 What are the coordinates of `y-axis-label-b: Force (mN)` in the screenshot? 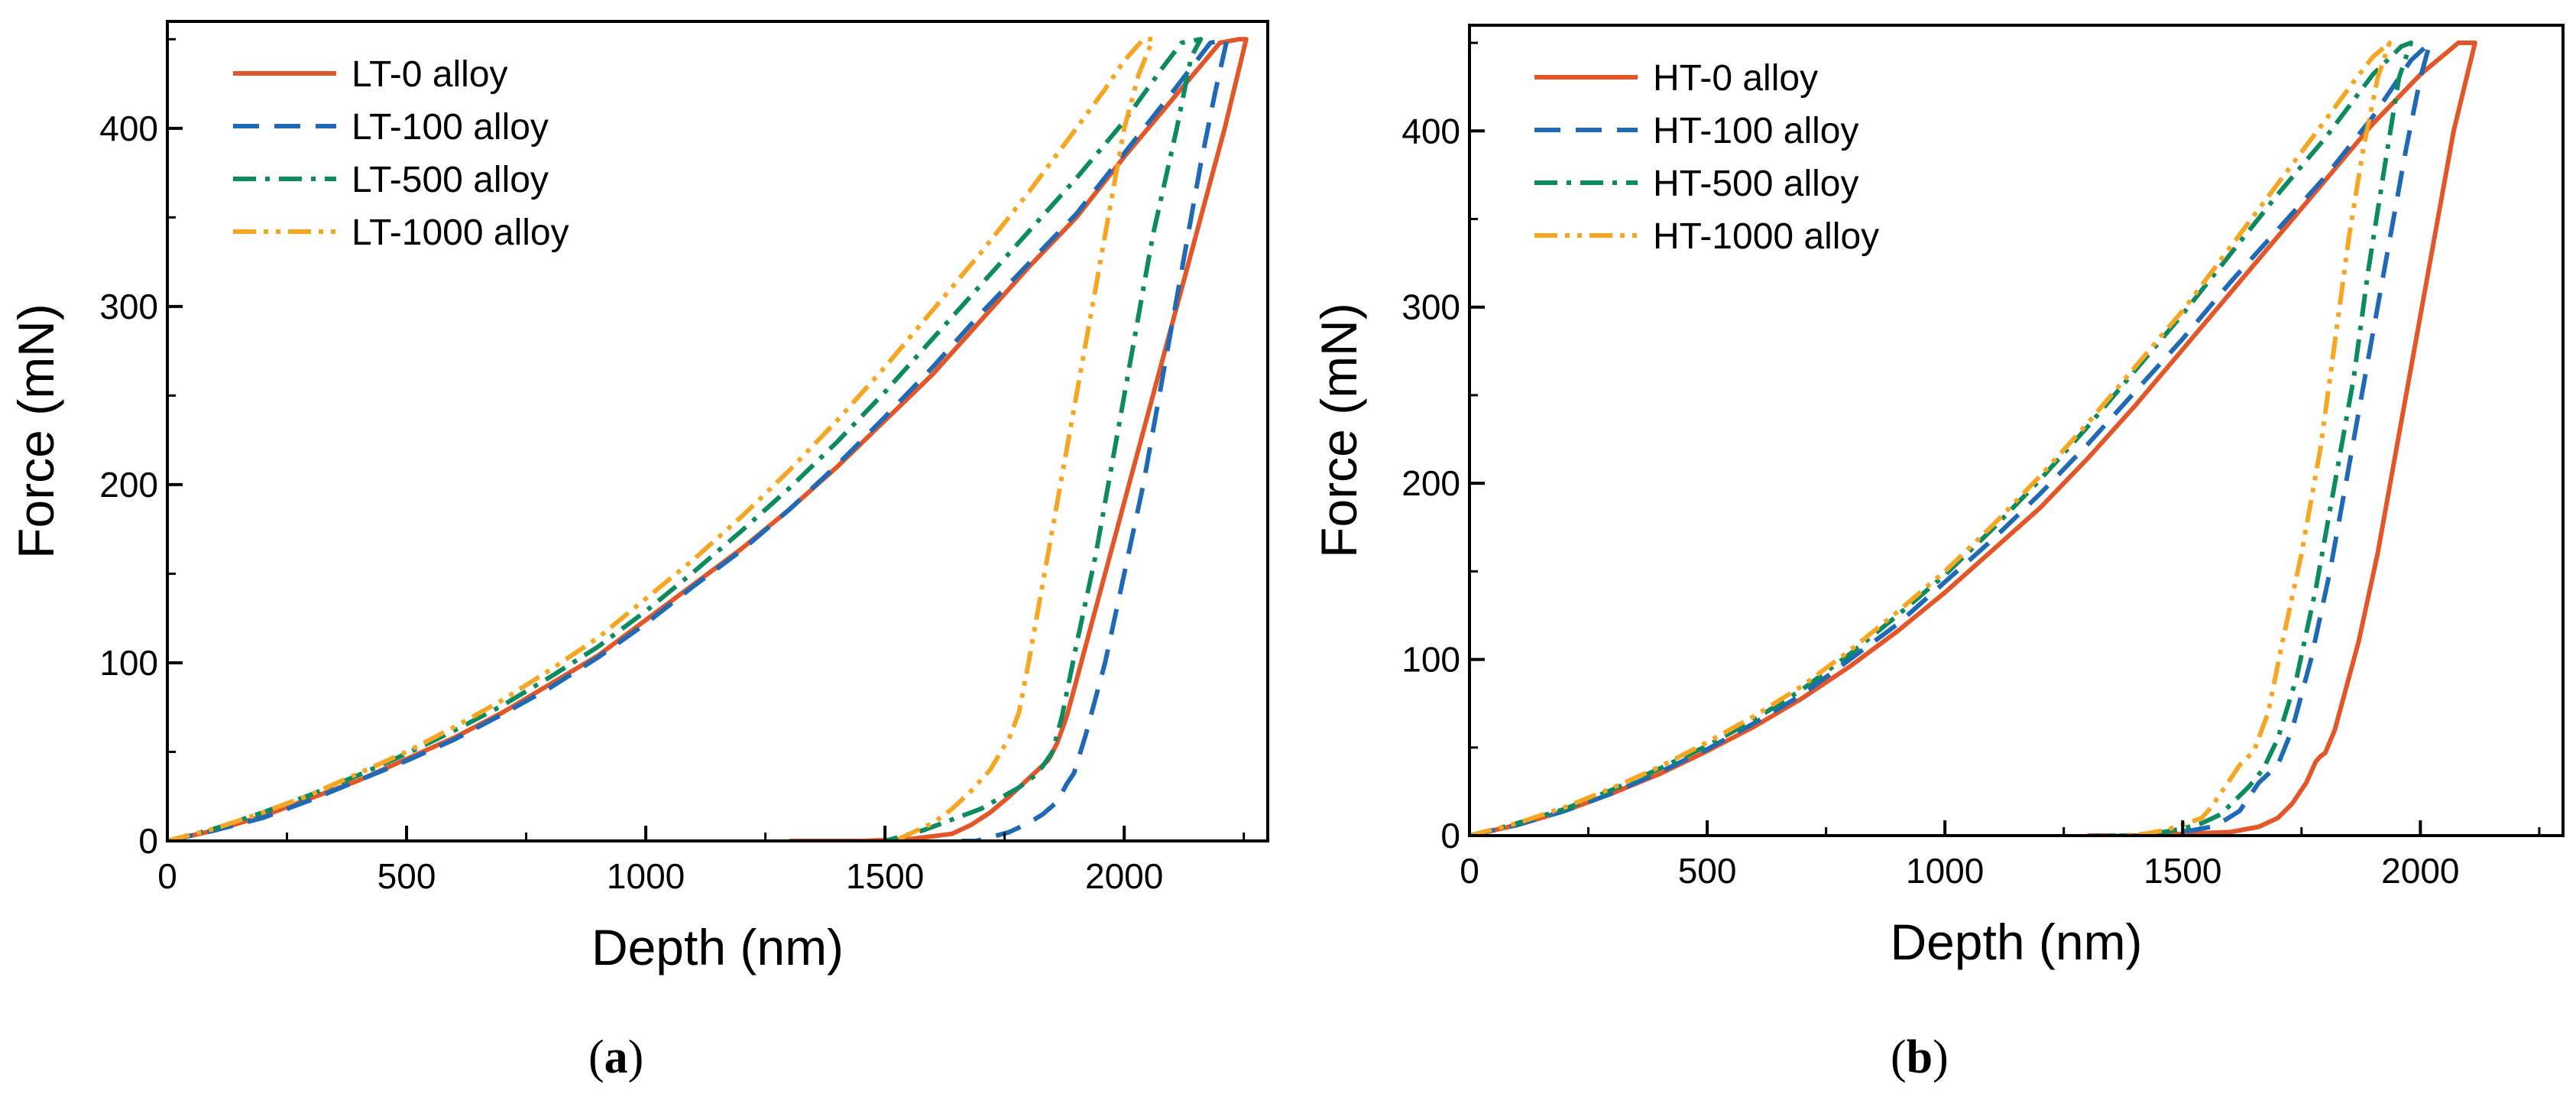 It's located at (1339, 431).